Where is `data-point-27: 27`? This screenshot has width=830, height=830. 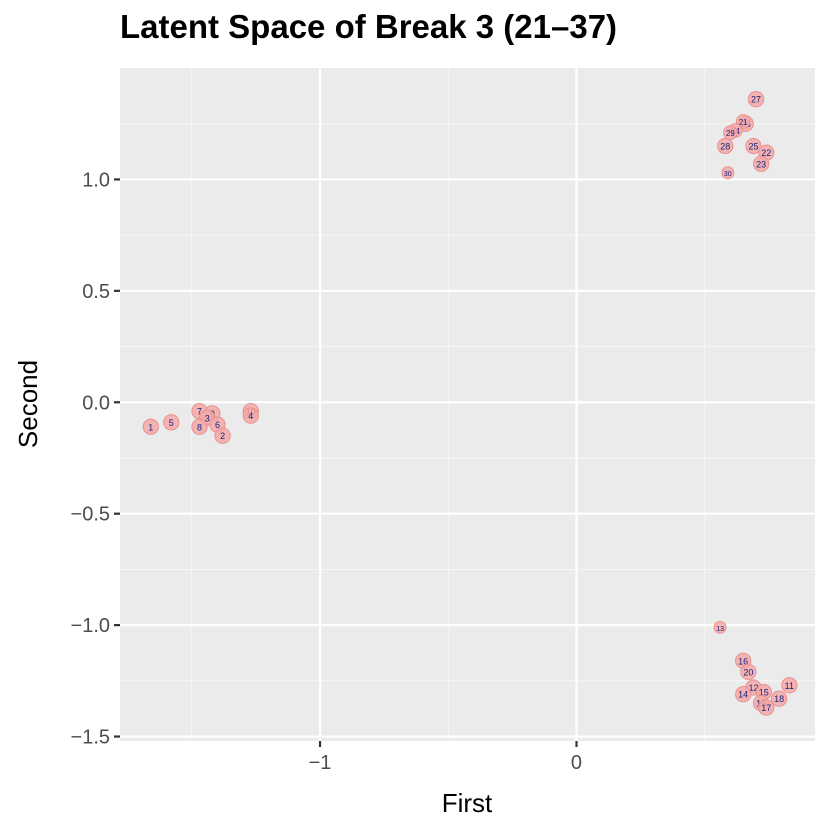 data-point-27: 27 is located at coordinates (756, 99).